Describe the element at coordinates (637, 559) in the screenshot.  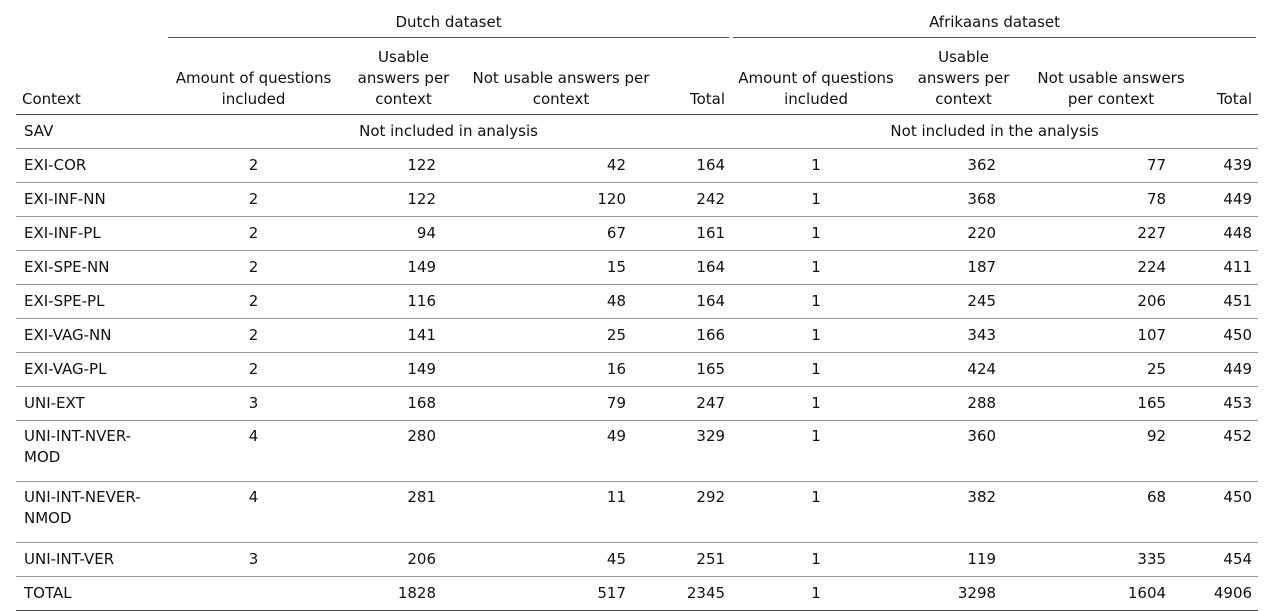
I see `table-row: UNI-INT-VER 3 206 45 251 1 119 335 454` at that location.